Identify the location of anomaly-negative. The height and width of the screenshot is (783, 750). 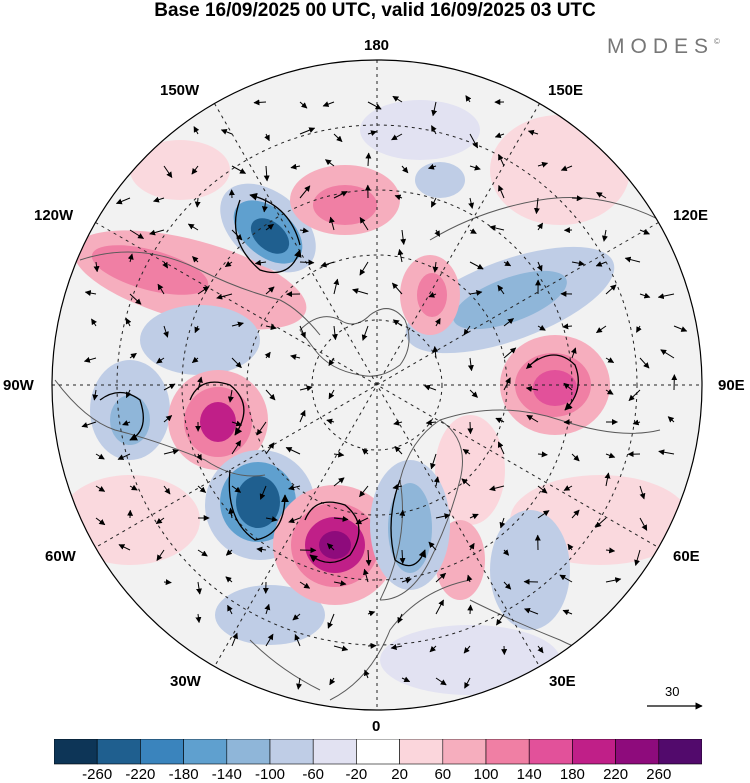
(440, 180).